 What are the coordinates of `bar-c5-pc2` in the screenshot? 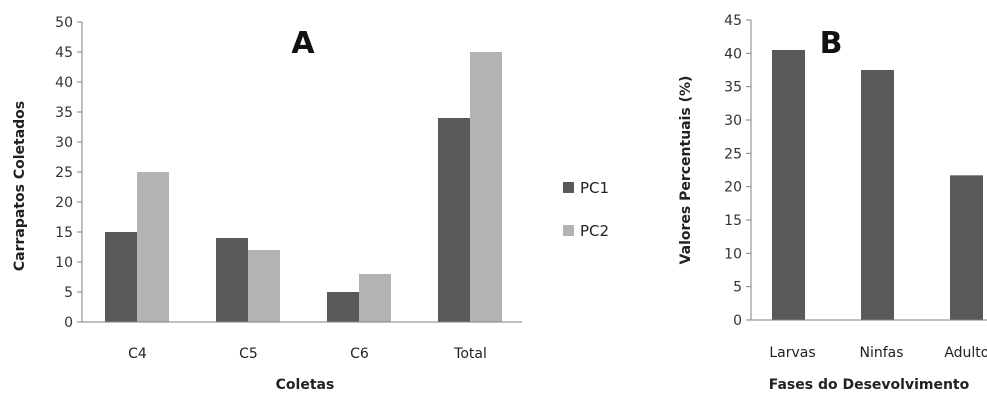 It's located at (264, 286).